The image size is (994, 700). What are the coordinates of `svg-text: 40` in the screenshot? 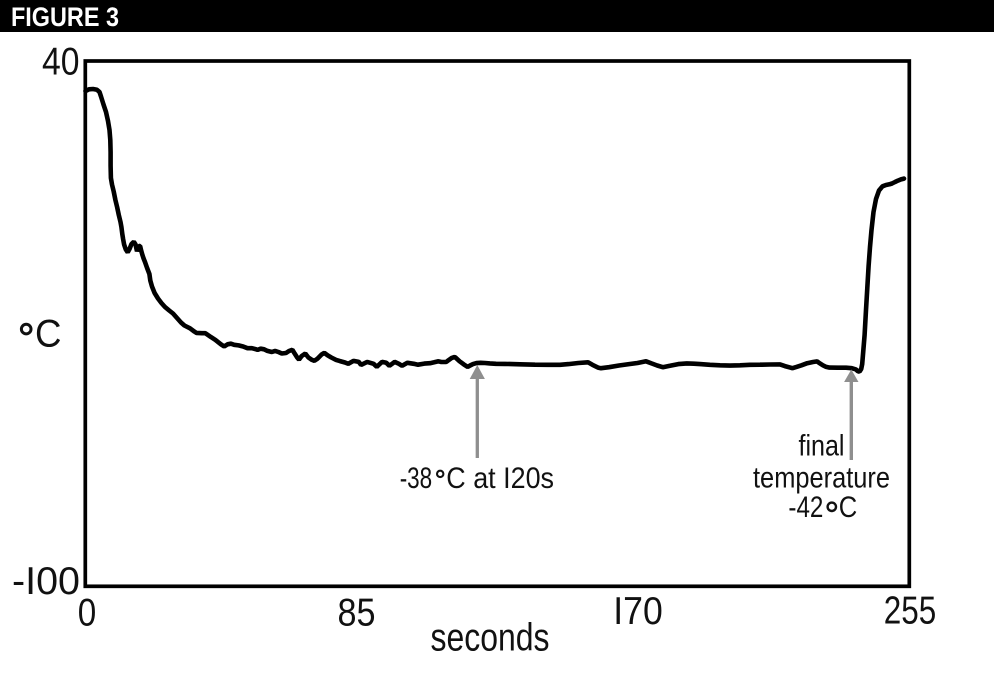 It's located at (61, 62).